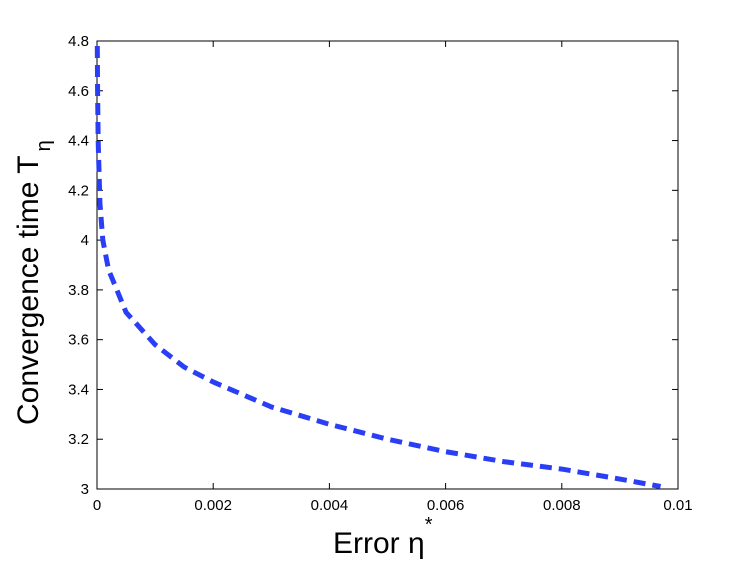 This screenshot has height=562, width=747. Describe the element at coordinates (213, 505) in the screenshot. I see `x-tick-label: 0.002` at that location.